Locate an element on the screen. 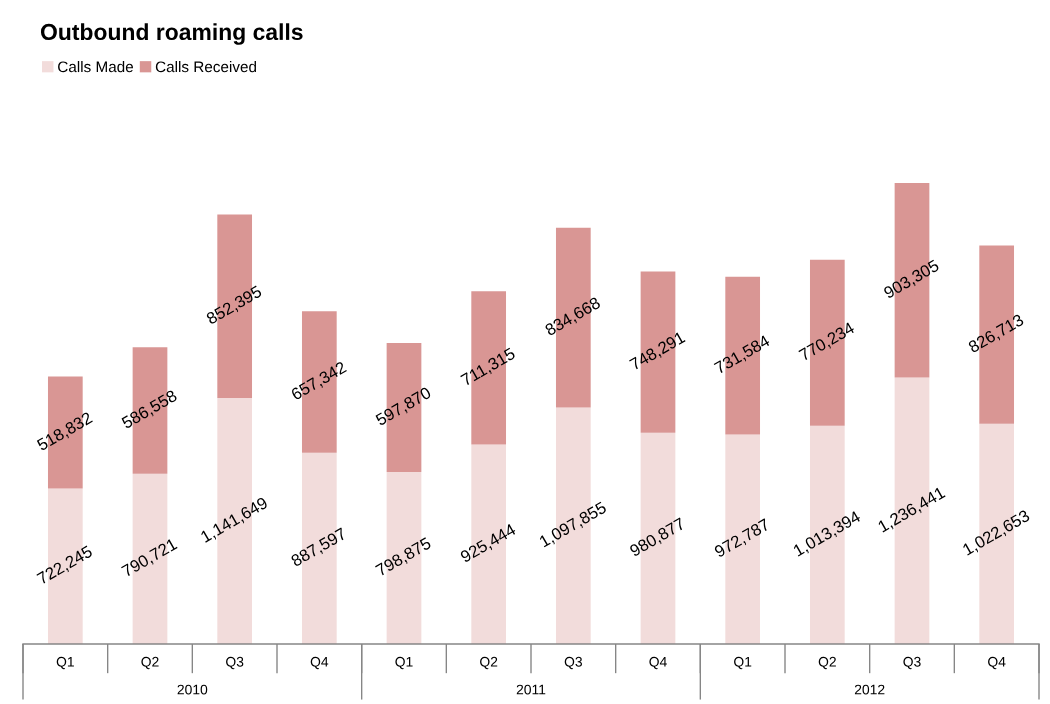 This screenshot has height=704, width=1050. text: 2011 is located at coordinates (531, 689).